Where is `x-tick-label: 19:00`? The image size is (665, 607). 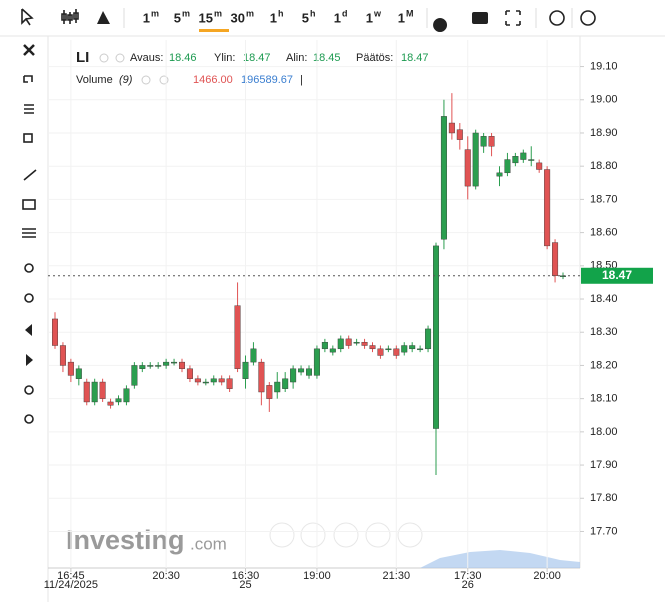
x-tick-label: 19:00 is located at coordinates (317, 576).